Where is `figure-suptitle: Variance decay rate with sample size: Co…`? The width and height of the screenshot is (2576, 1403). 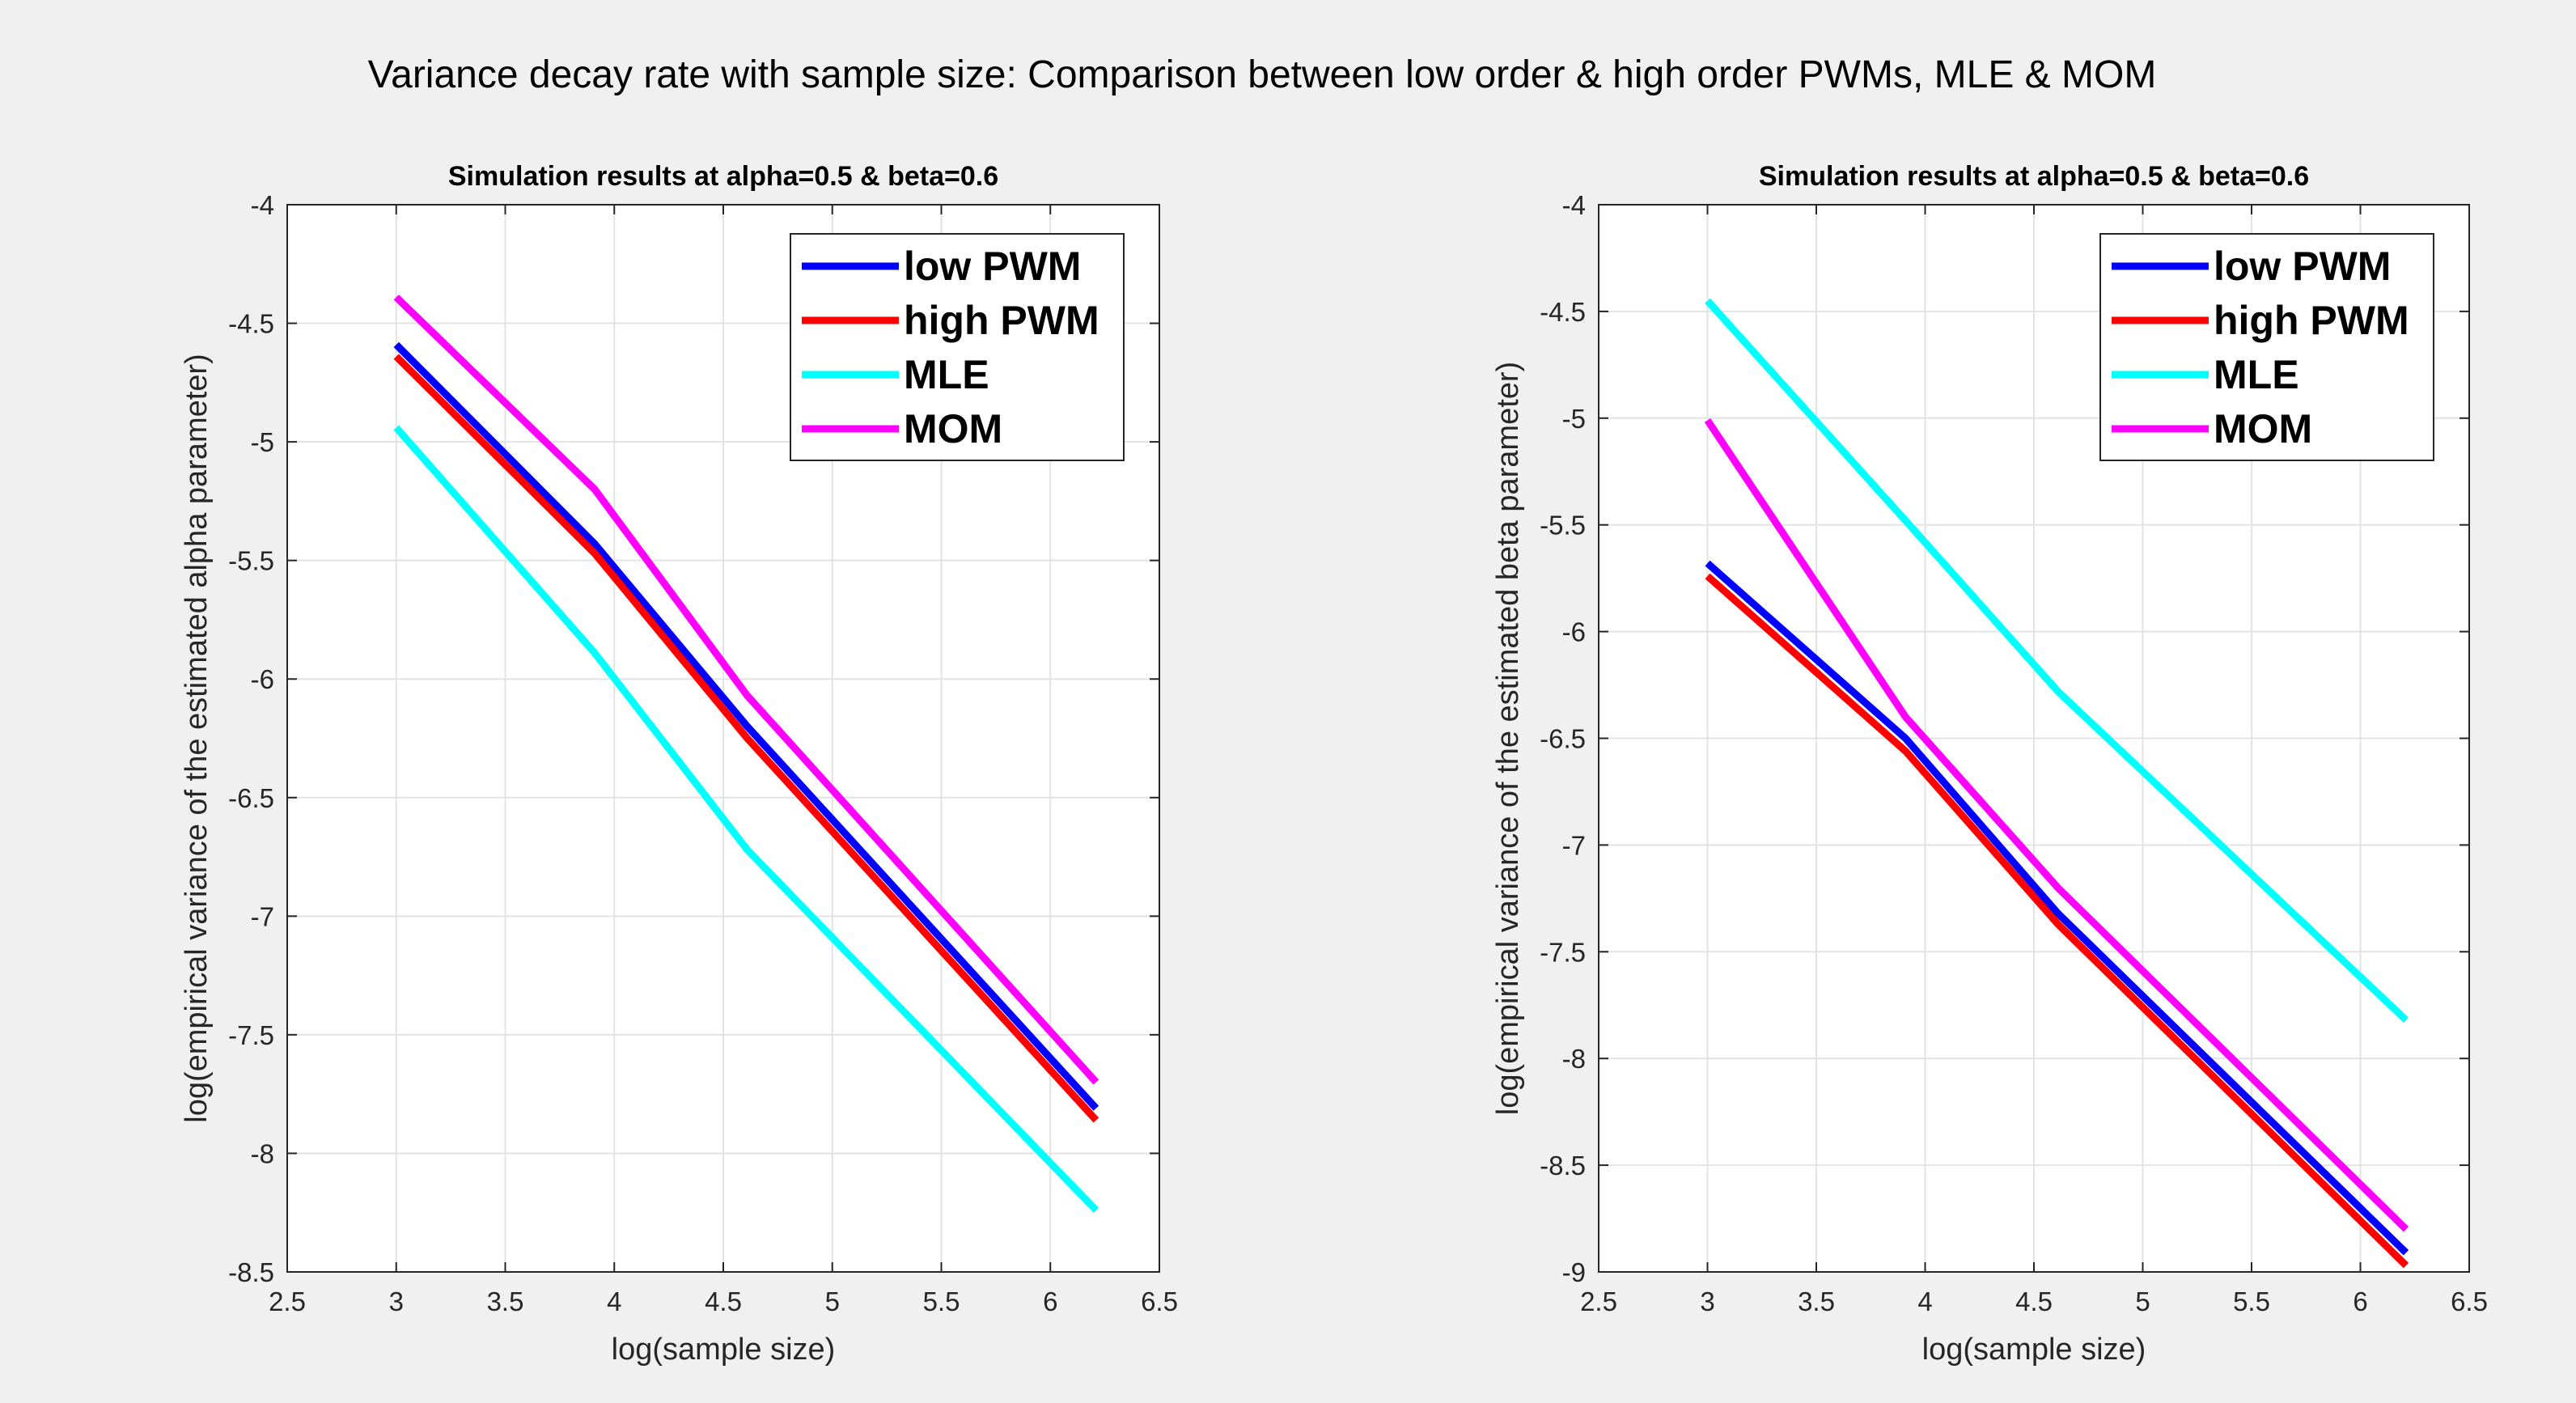 figure-suptitle: Variance decay rate with sample size: Co… is located at coordinates (1262, 74).